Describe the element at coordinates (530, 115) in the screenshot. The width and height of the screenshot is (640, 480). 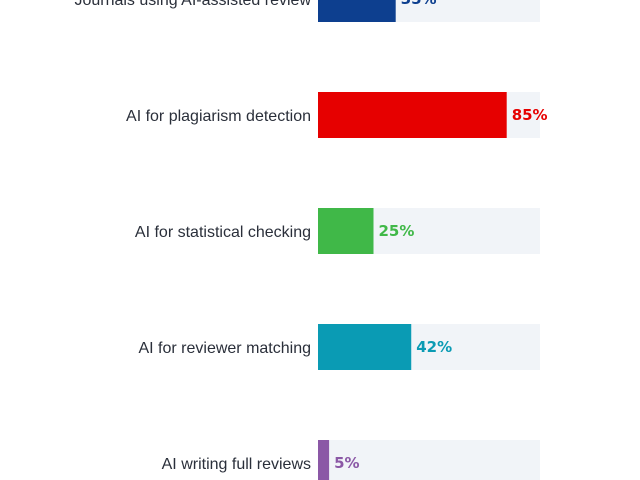
I see `value-label: 85%` at that location.